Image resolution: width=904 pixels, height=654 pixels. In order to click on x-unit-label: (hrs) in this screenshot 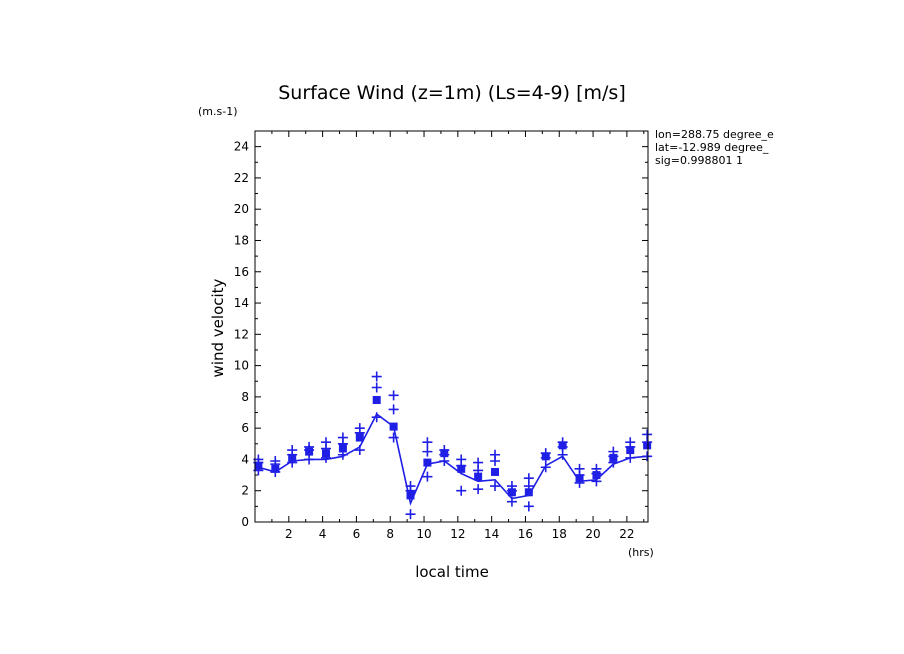, I will do `click(641, 552)`.